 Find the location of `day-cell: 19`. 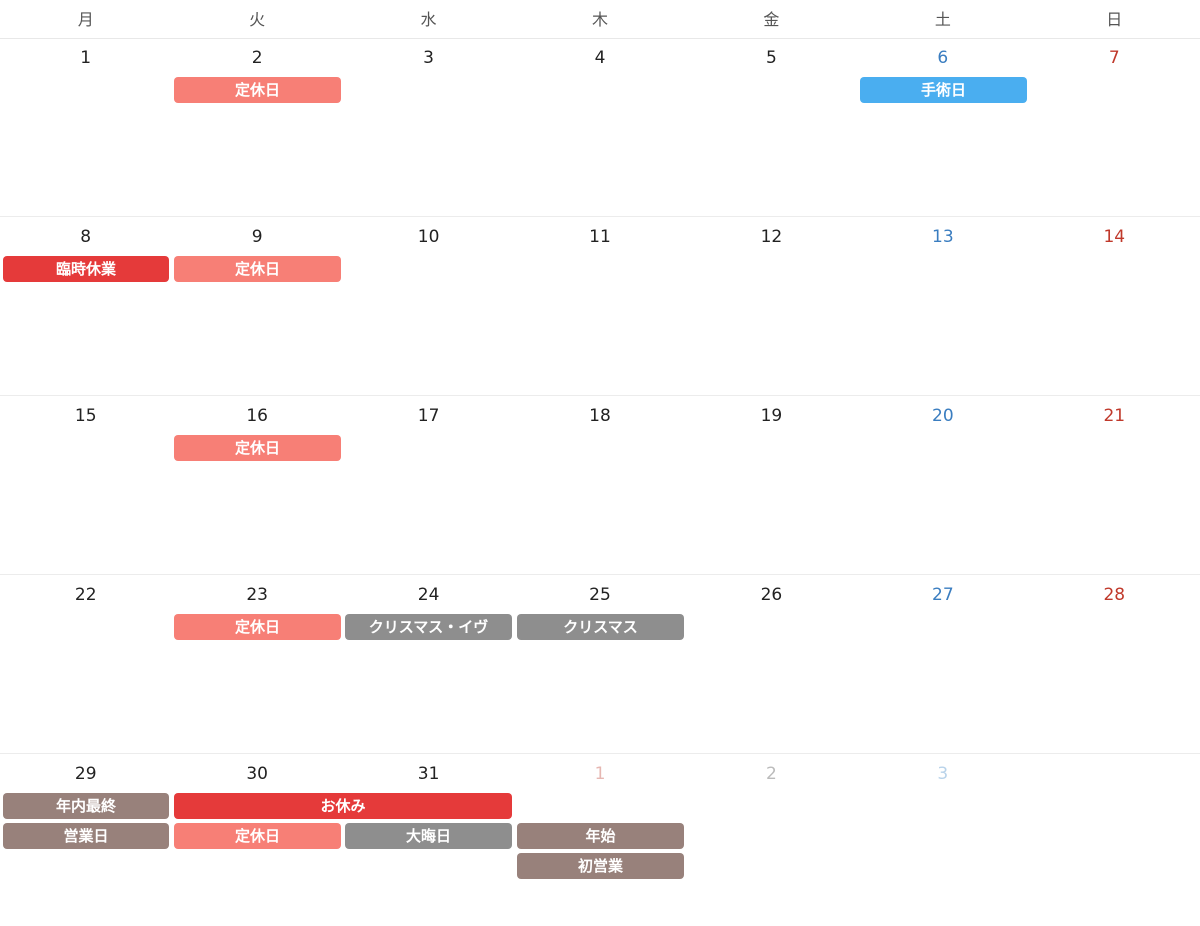

day-cell: 19 is located at coordinates (771, 485).